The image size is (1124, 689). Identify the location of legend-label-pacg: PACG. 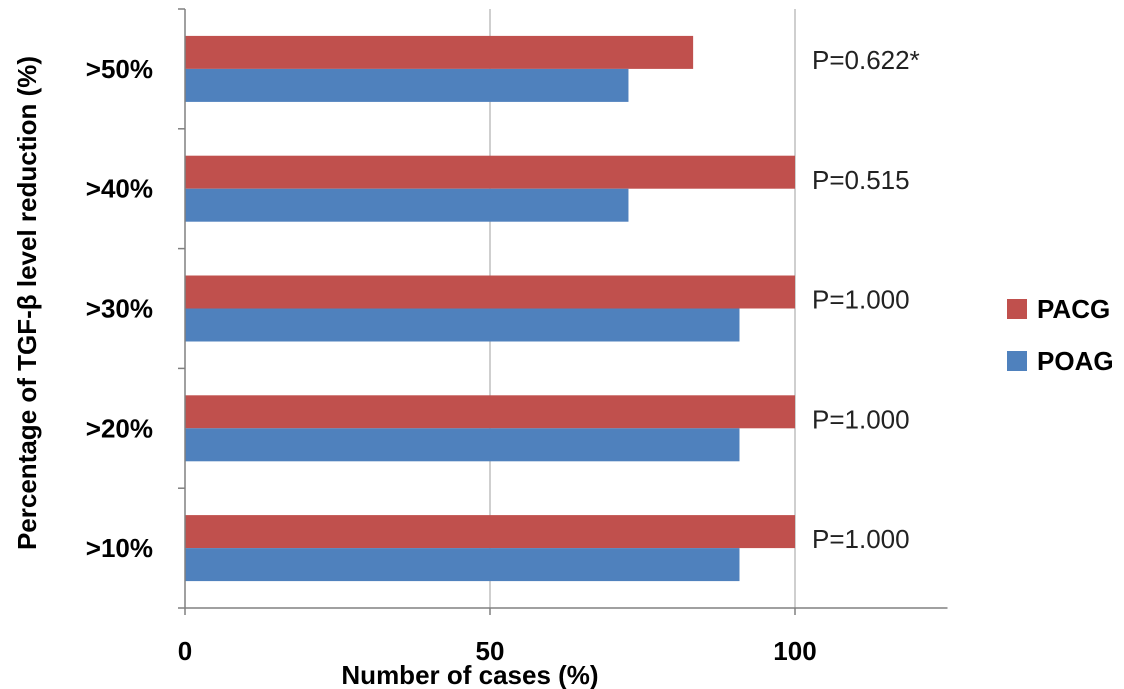
(1073, 309).